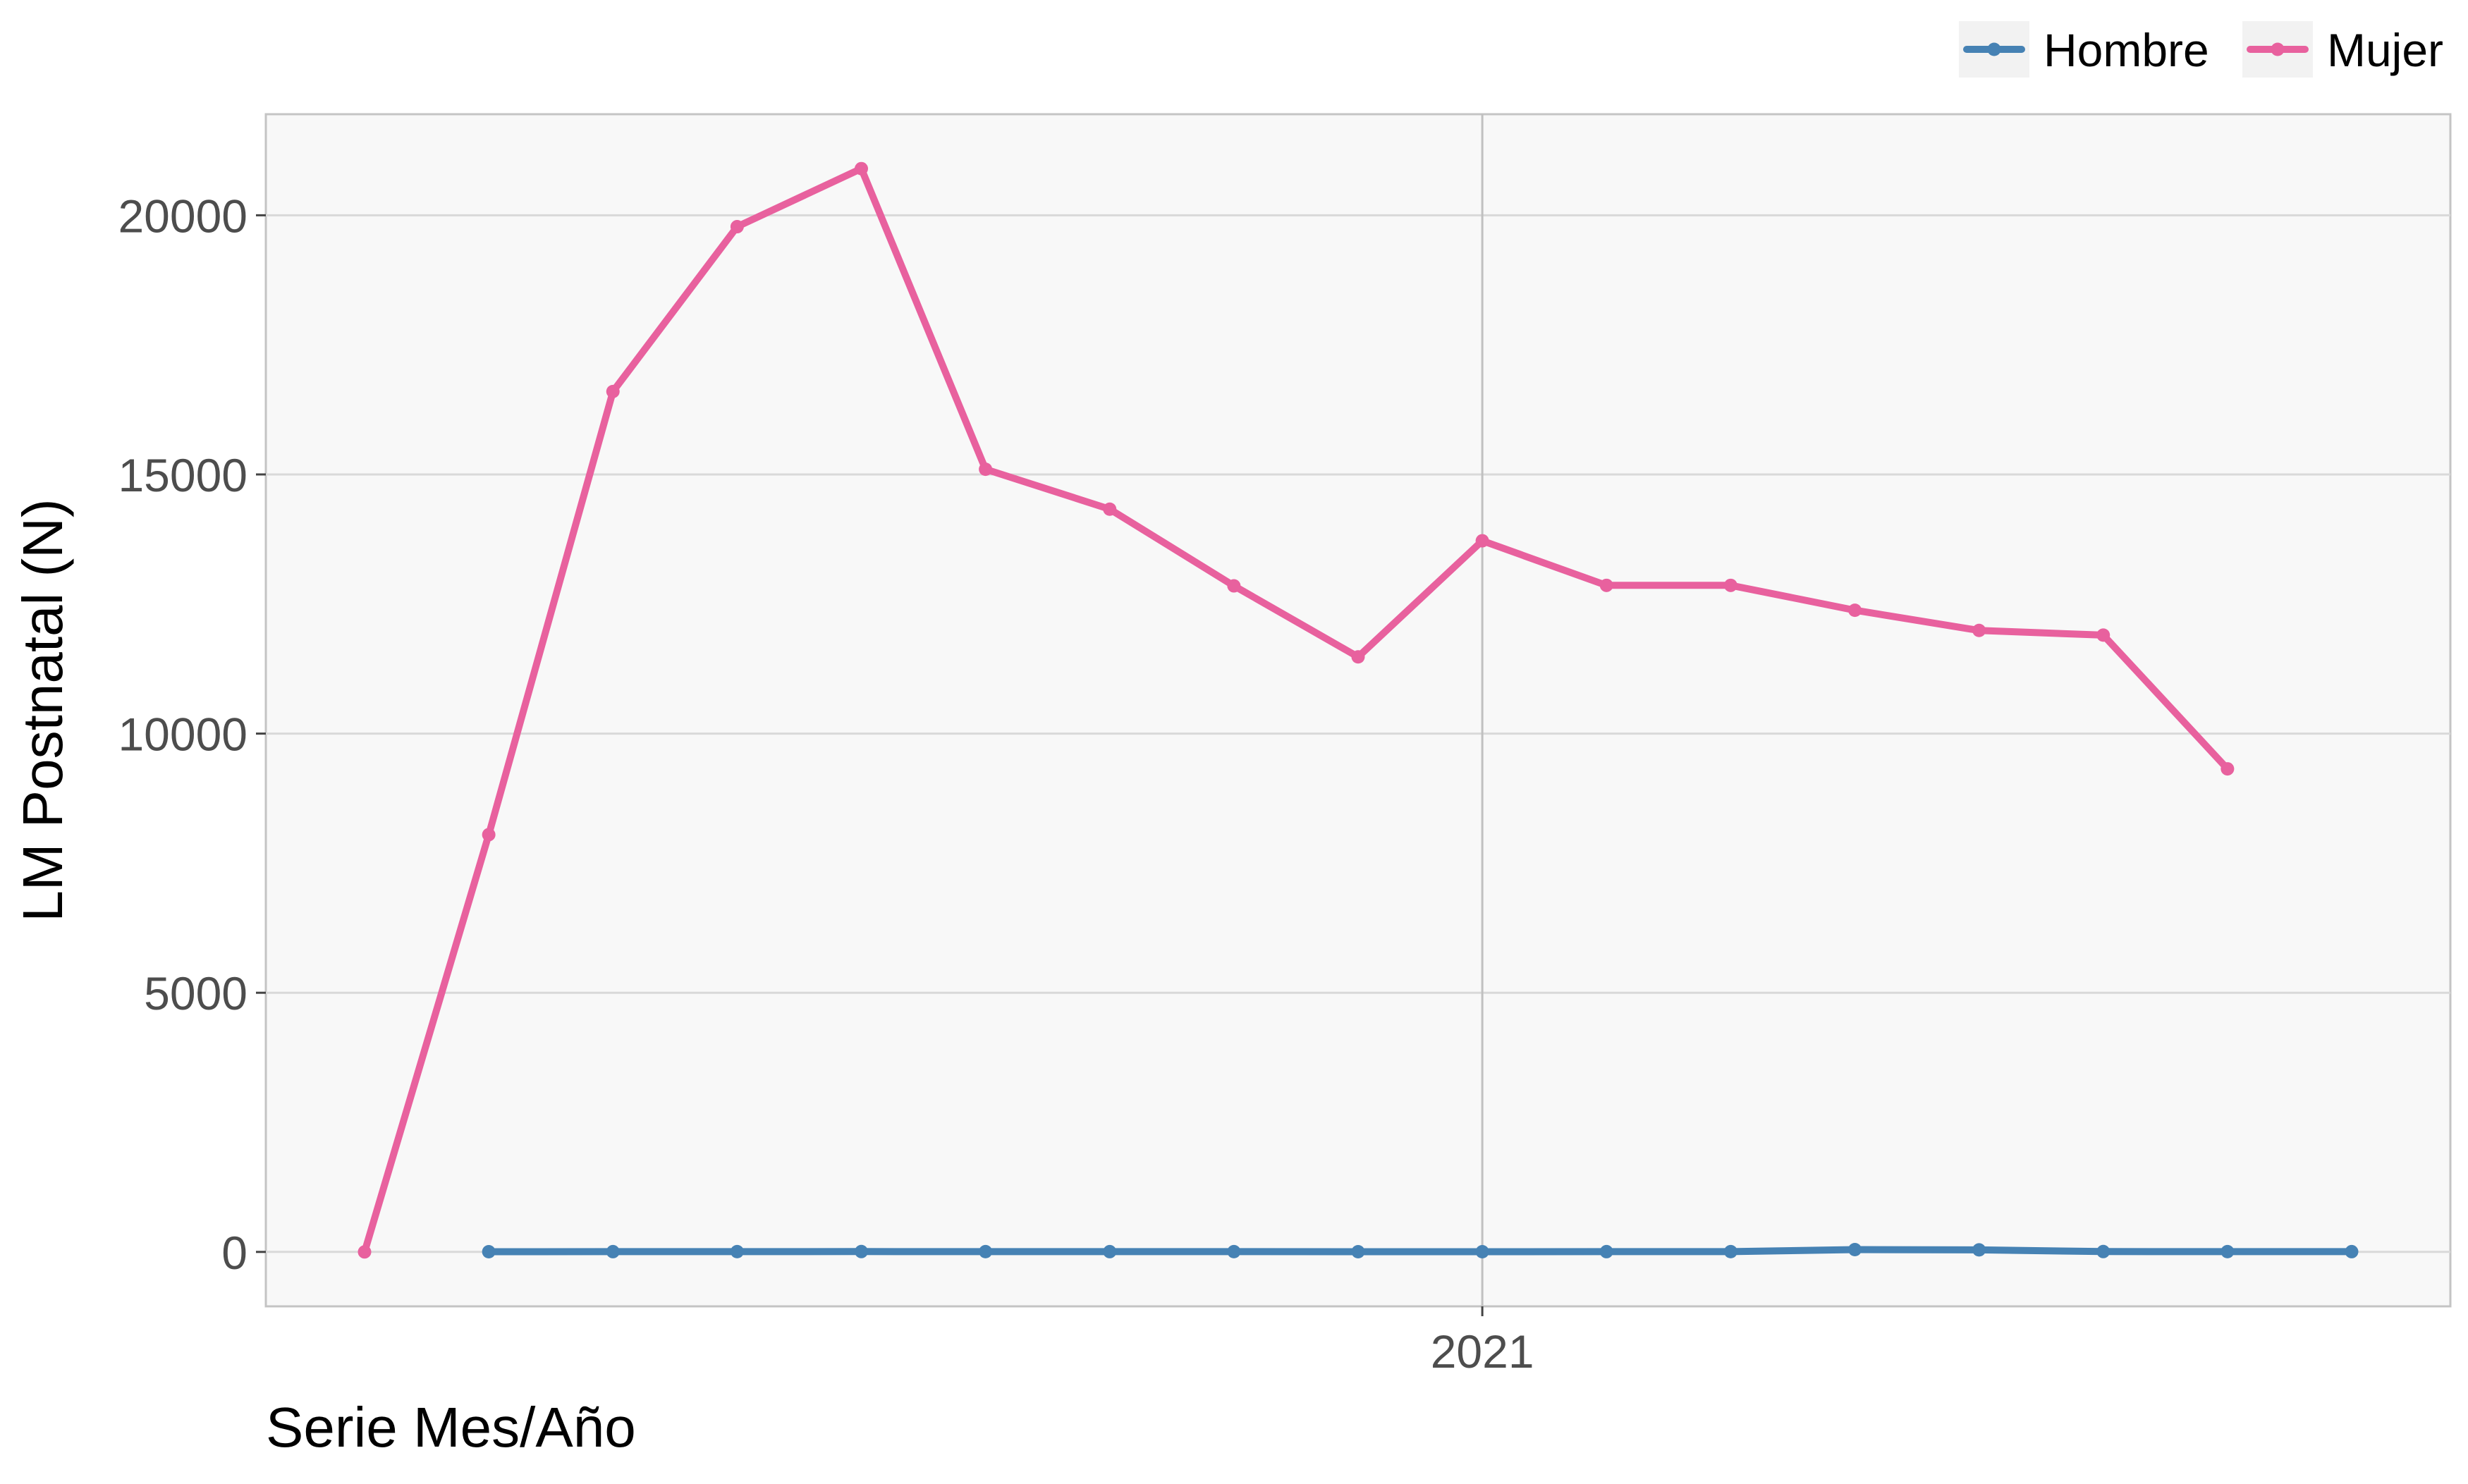 Image resolution: width=2468 pixels, height=1484 pixels. Describe the element at coordinates (2127, 50) in the screenshot. I see `legend-label: Hombre` at that location.